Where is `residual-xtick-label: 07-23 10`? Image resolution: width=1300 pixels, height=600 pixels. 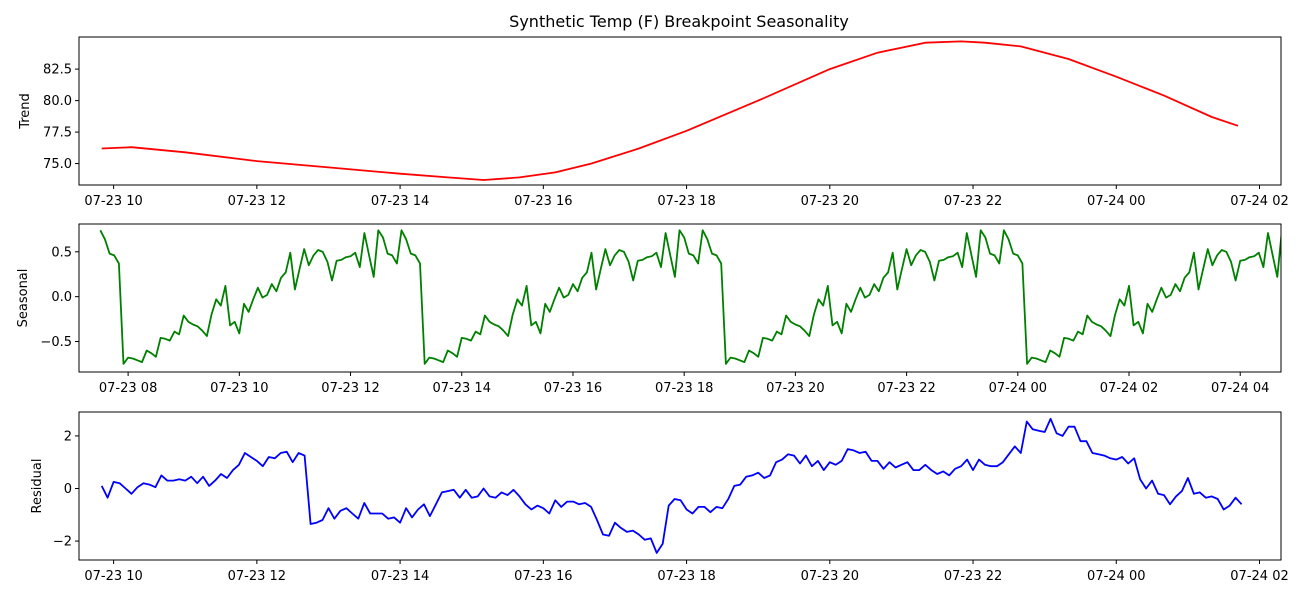 residual-xtick-label: 07-23 10 is located at coordinates (113, 576).